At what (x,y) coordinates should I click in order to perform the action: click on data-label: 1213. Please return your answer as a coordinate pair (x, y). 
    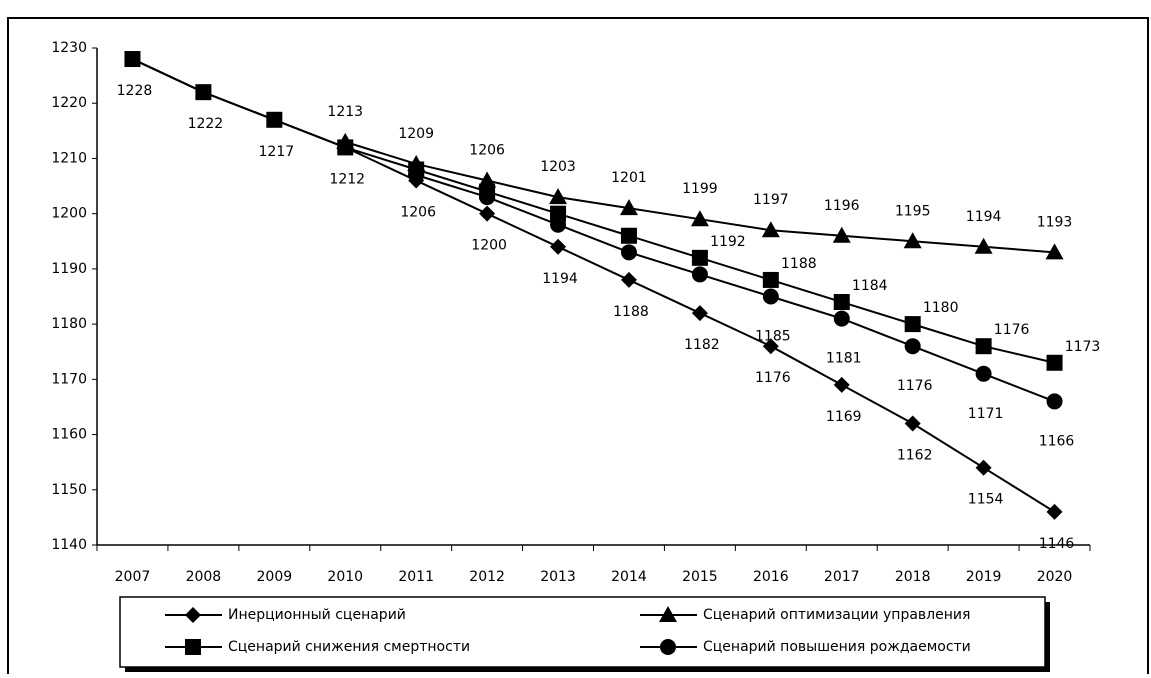
    Looking at the image, I should click on (345, 112).